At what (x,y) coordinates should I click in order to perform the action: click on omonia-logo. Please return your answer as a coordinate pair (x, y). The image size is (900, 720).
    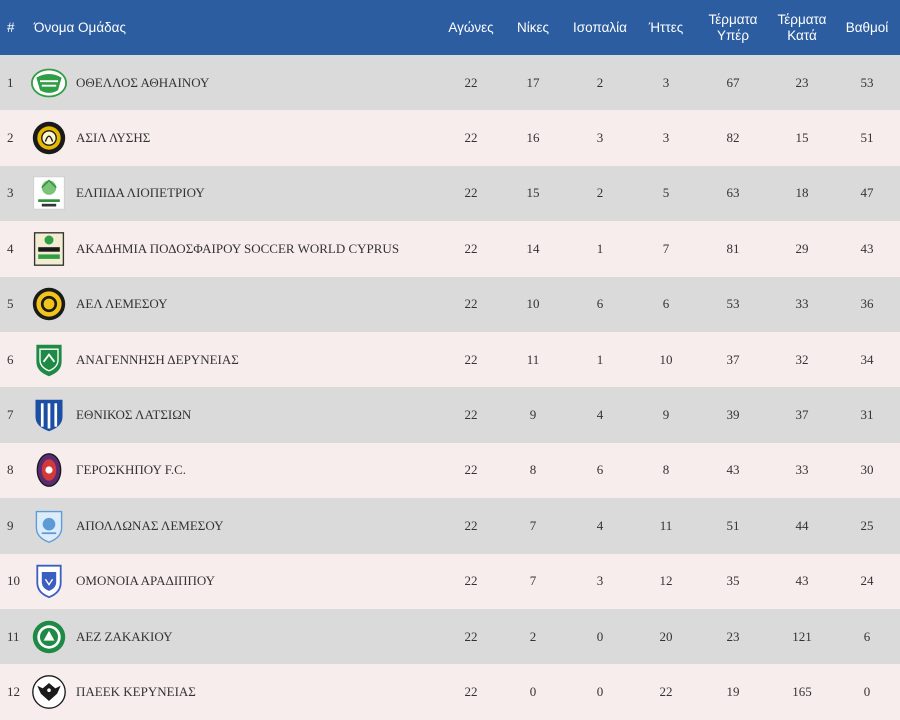
    Looking at the image, I should click on (49, 581).